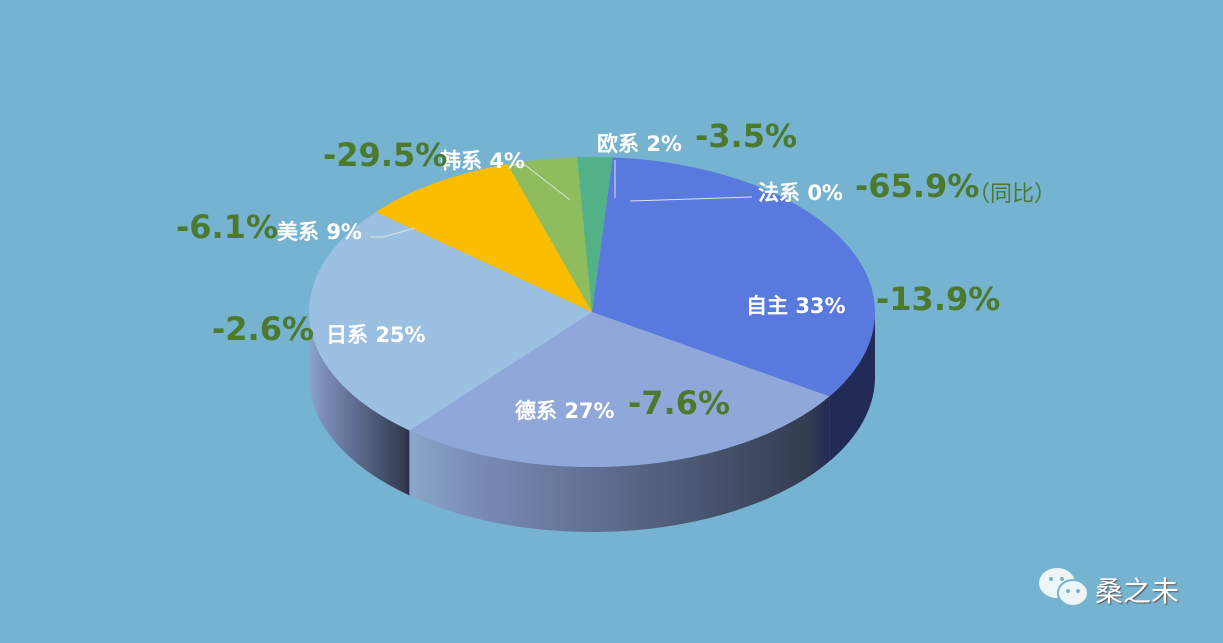  I want to click on label-zizhu: 自主 33%, so click(796, 306).